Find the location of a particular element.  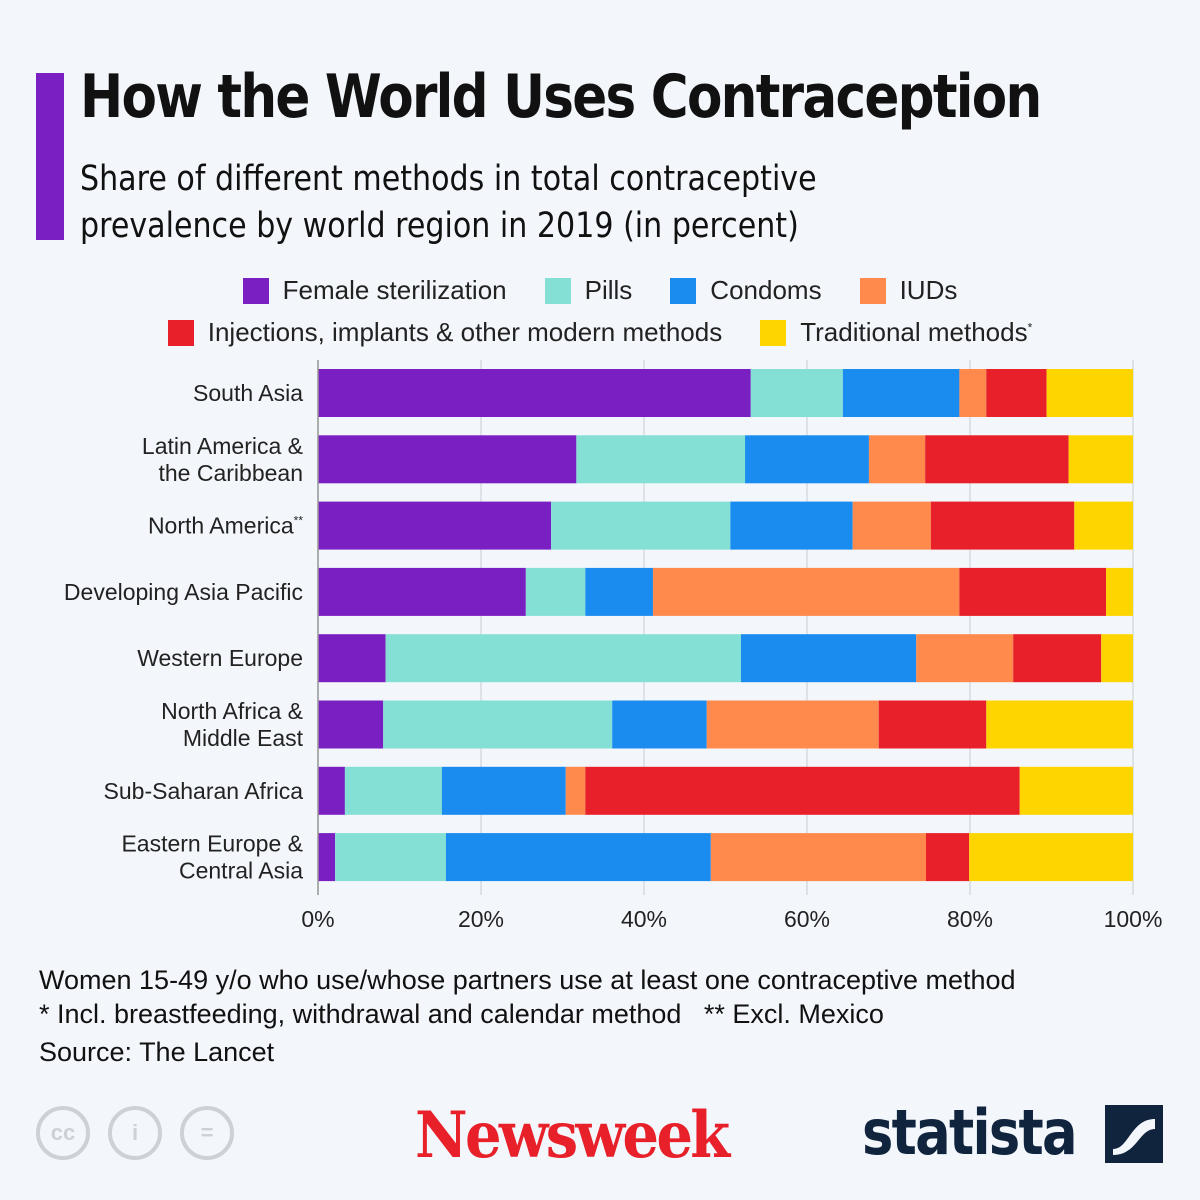

legend-label: Condoms is located at coordinates (766, 290).